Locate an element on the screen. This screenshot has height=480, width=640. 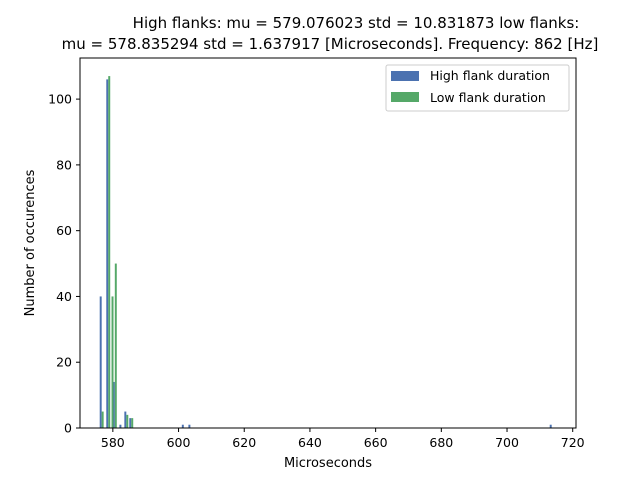
x-tick-label: 620 is located at coordinates (244, 442).